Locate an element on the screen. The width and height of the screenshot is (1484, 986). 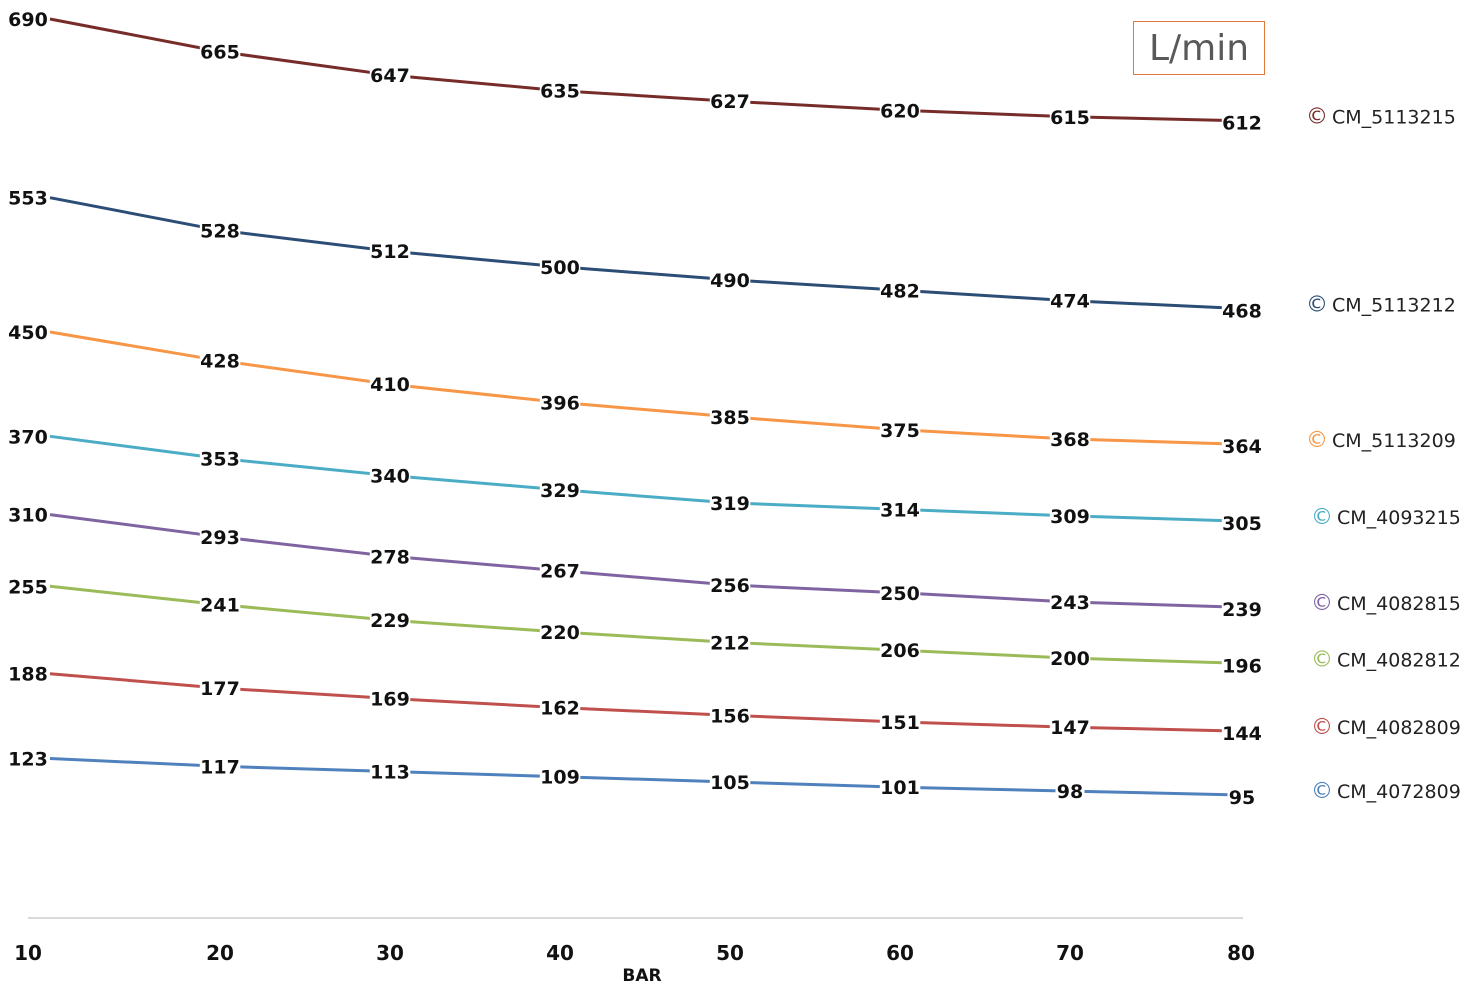
data-label: 314 is located at coordinates (900, 510).